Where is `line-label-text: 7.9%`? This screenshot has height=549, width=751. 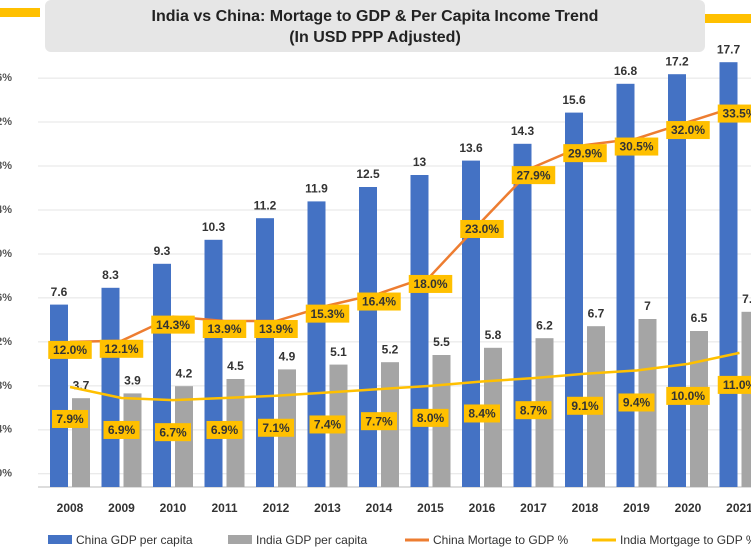
line-label-text: 7.9% is located at coordinates (70, 419).